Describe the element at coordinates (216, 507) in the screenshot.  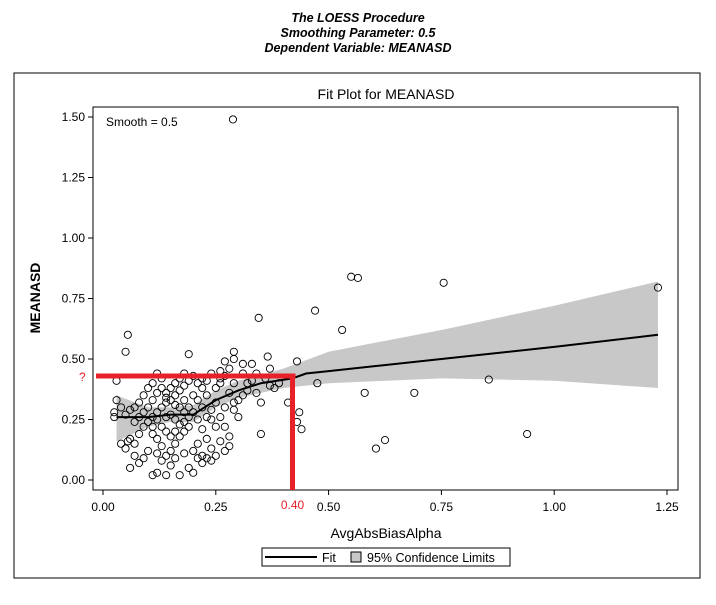
I see `x-tick-label: 0.25` at that location.